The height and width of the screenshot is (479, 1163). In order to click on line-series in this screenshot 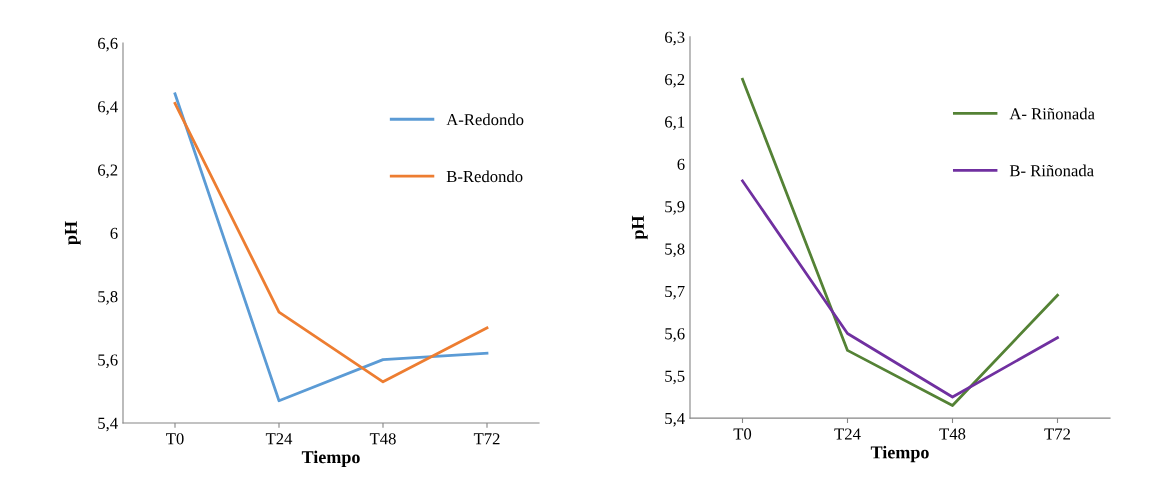, I will do `click(900, 289)`.